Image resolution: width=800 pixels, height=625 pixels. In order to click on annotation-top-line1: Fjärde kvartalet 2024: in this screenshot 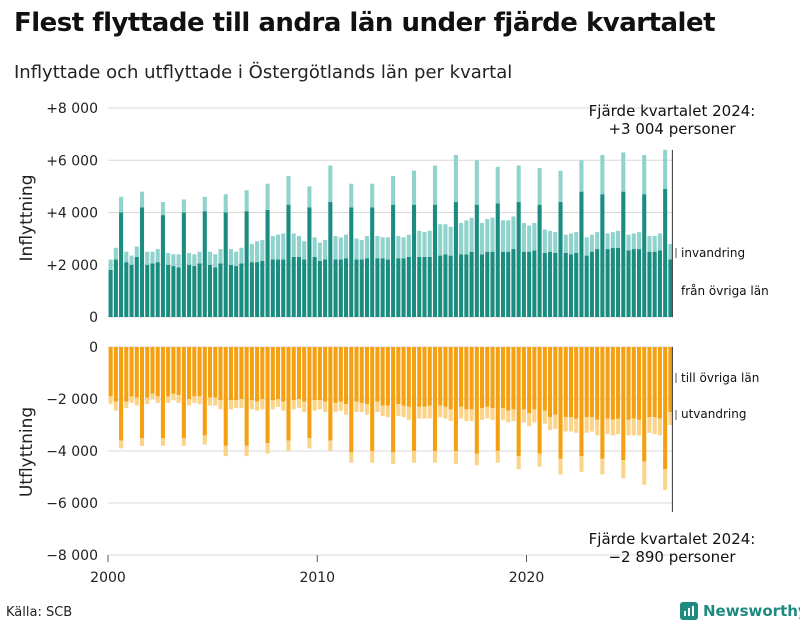, I will do `click(672, 111)`.